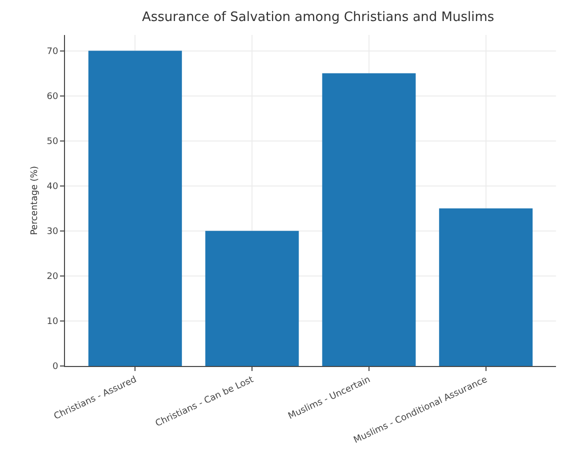  What do you see at coordinates (52, 277) in the screenshot?
I see `y-tick-label: 20` at bounding box center [52, 277].